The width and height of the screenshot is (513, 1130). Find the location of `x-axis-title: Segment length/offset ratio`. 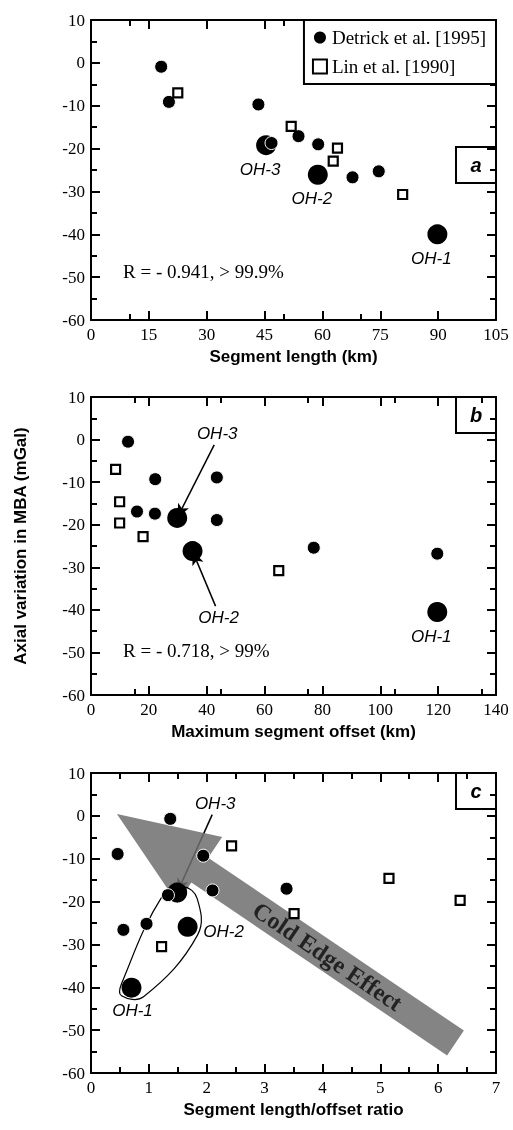

x-axis-title: Segment length/offset ratio is located at coordinates (293, 1109).